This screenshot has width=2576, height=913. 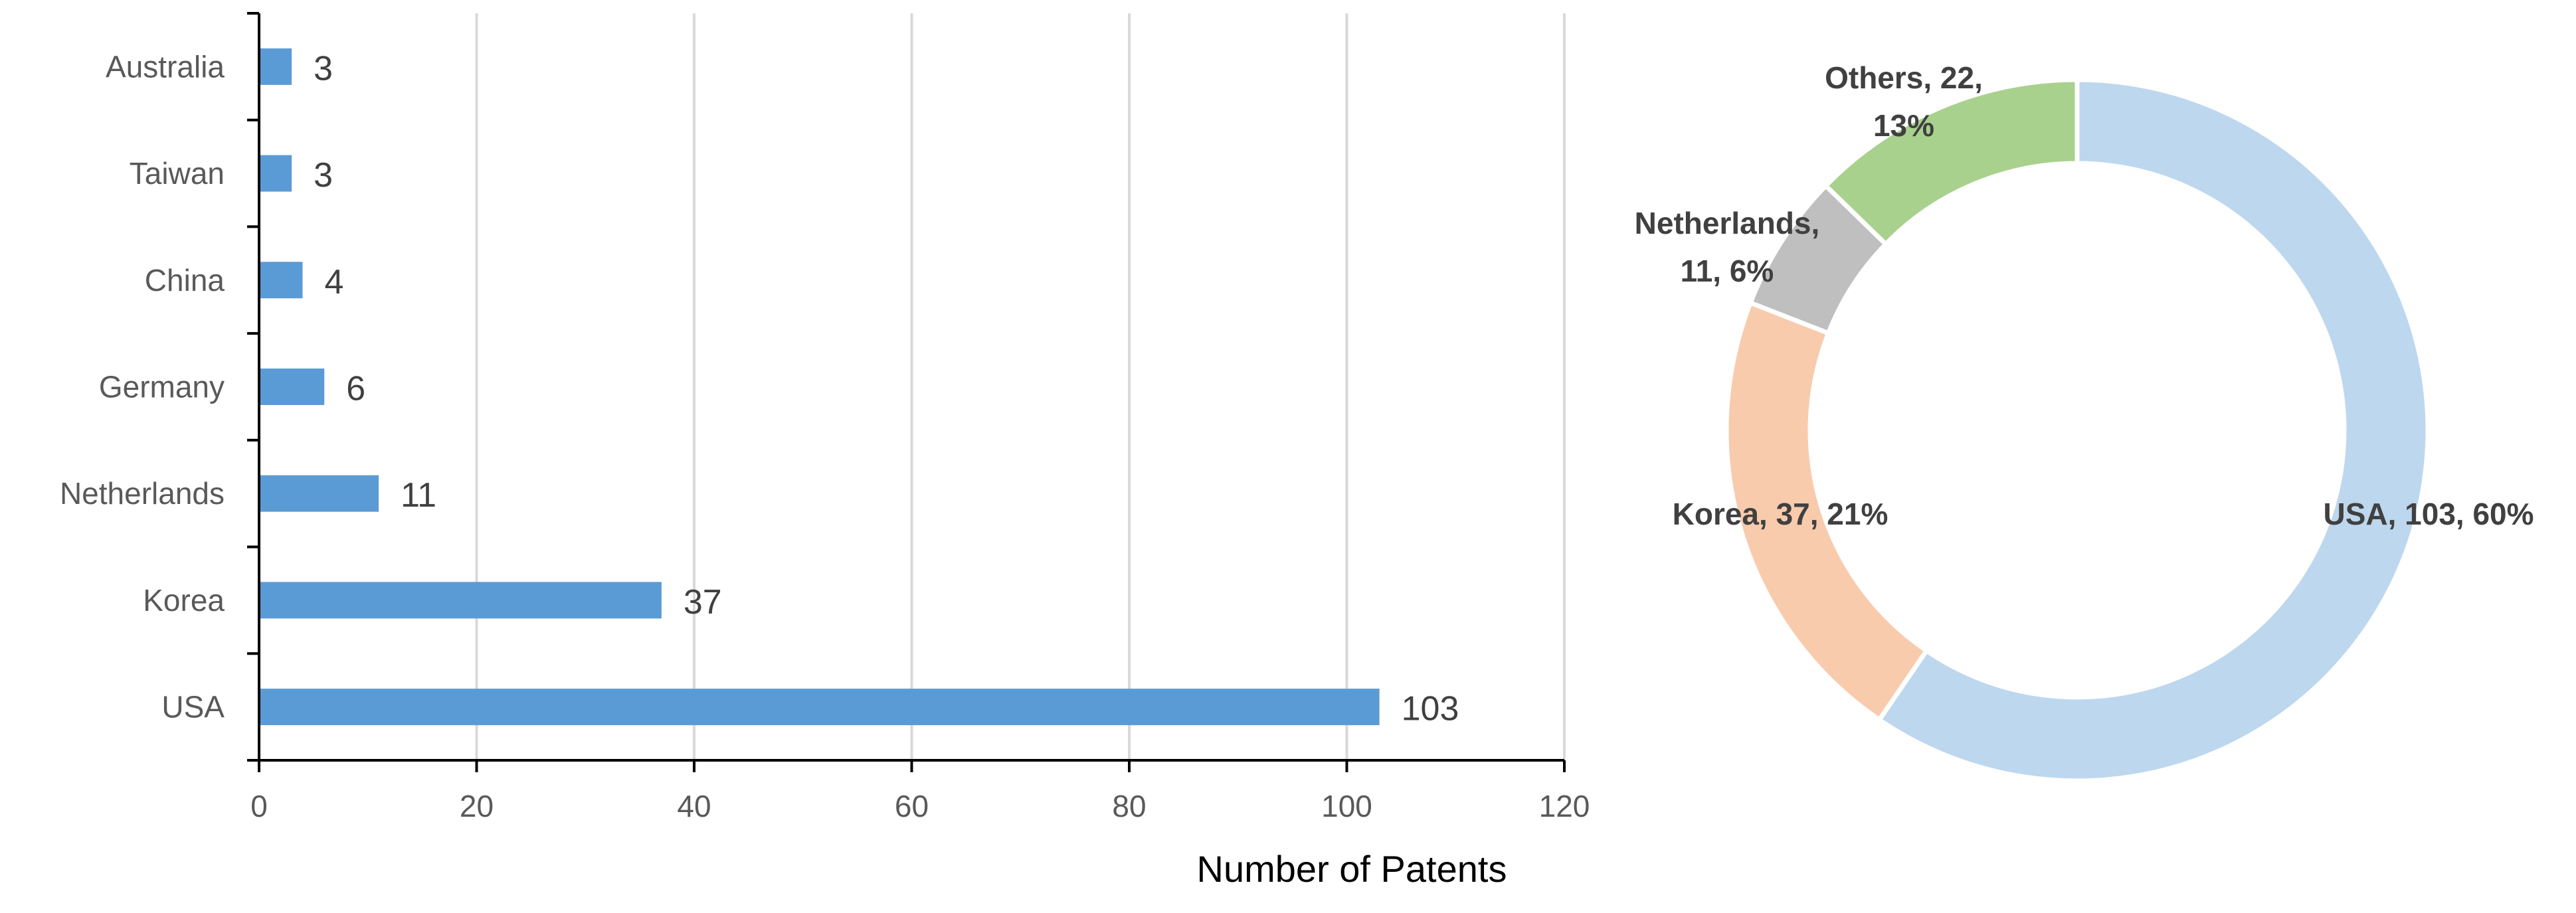 What do you see at coordinates (2428, 514) in the screenshot?
I see `donut-label-usa: USA, 103, 60%` at bounding box center [2428, 514].